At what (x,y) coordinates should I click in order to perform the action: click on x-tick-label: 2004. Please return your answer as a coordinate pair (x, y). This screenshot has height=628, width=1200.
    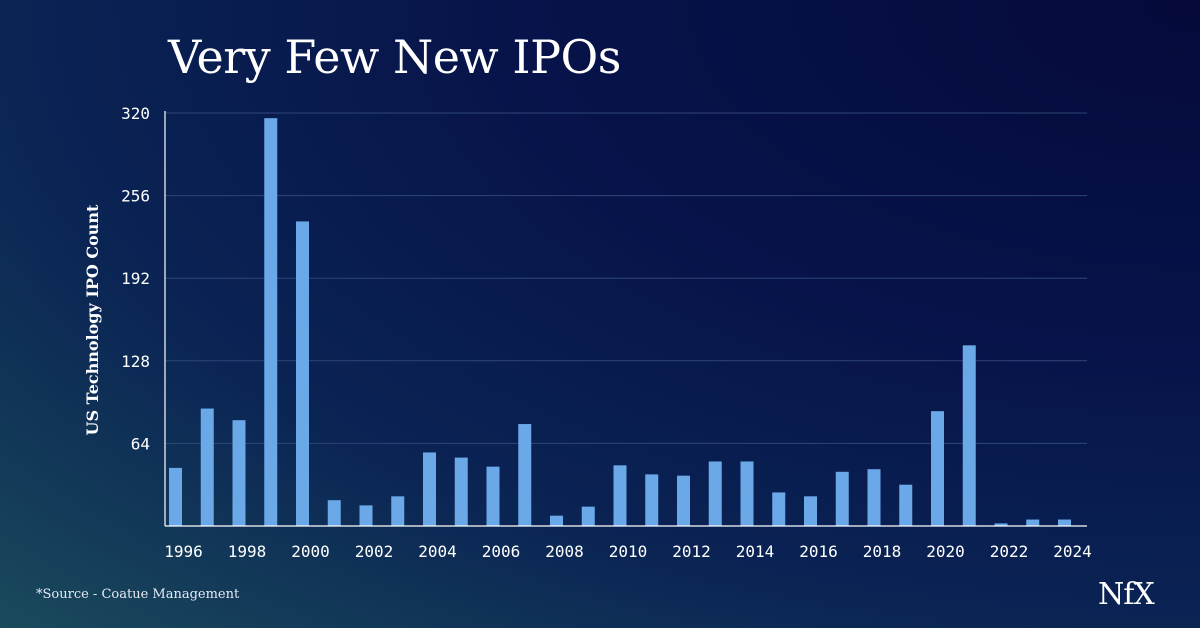
    Looking at the image, I should click on (437, 551).